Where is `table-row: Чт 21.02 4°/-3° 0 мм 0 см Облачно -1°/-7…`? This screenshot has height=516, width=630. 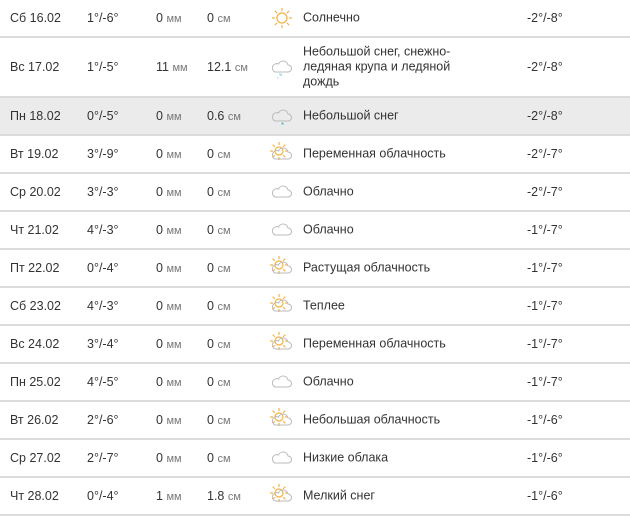
table-row: Чт 21.02 4°/-3° 0 мм 0 см Облачно -1°/-7… is located at coordinates (315, 231).